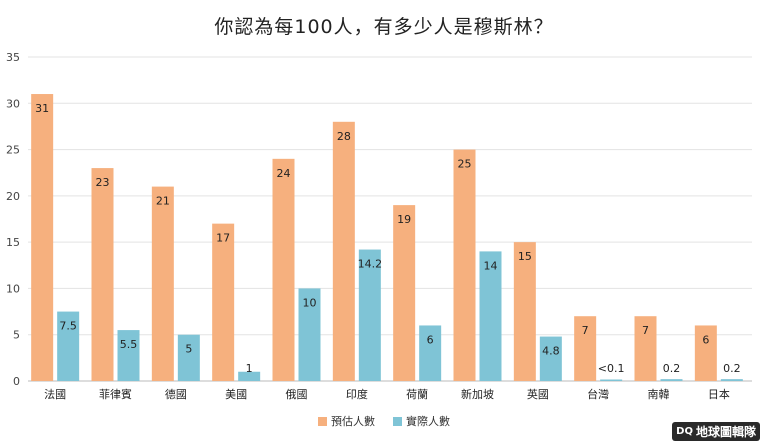 The height and width of the screenshot is (443, 768). Describe the element at coordinates (13, 219) in the screenshot. I see `y-axis-ticks: 0 5 10 15 20 25 30 35` at that location.